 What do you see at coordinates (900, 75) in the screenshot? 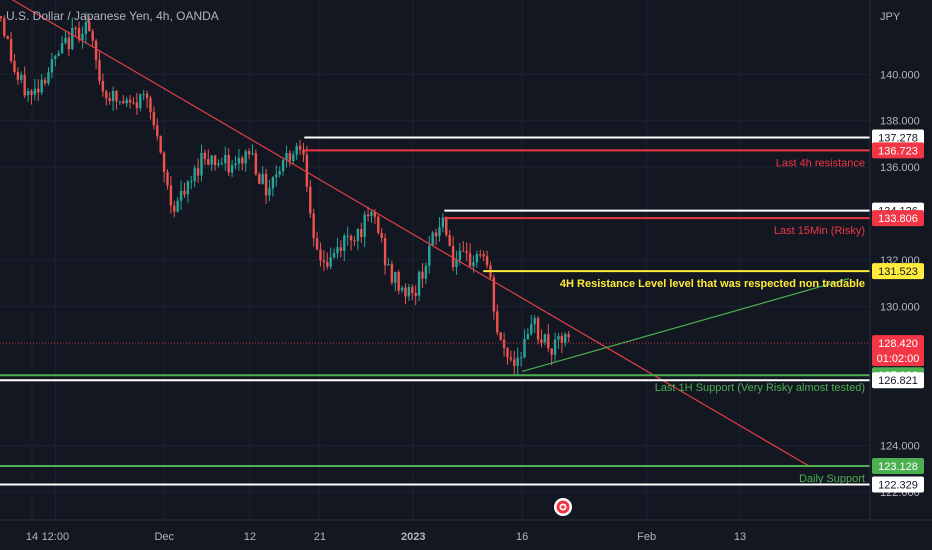
I see `price-tick-label: 140.000` at bounding box center [900, 75].